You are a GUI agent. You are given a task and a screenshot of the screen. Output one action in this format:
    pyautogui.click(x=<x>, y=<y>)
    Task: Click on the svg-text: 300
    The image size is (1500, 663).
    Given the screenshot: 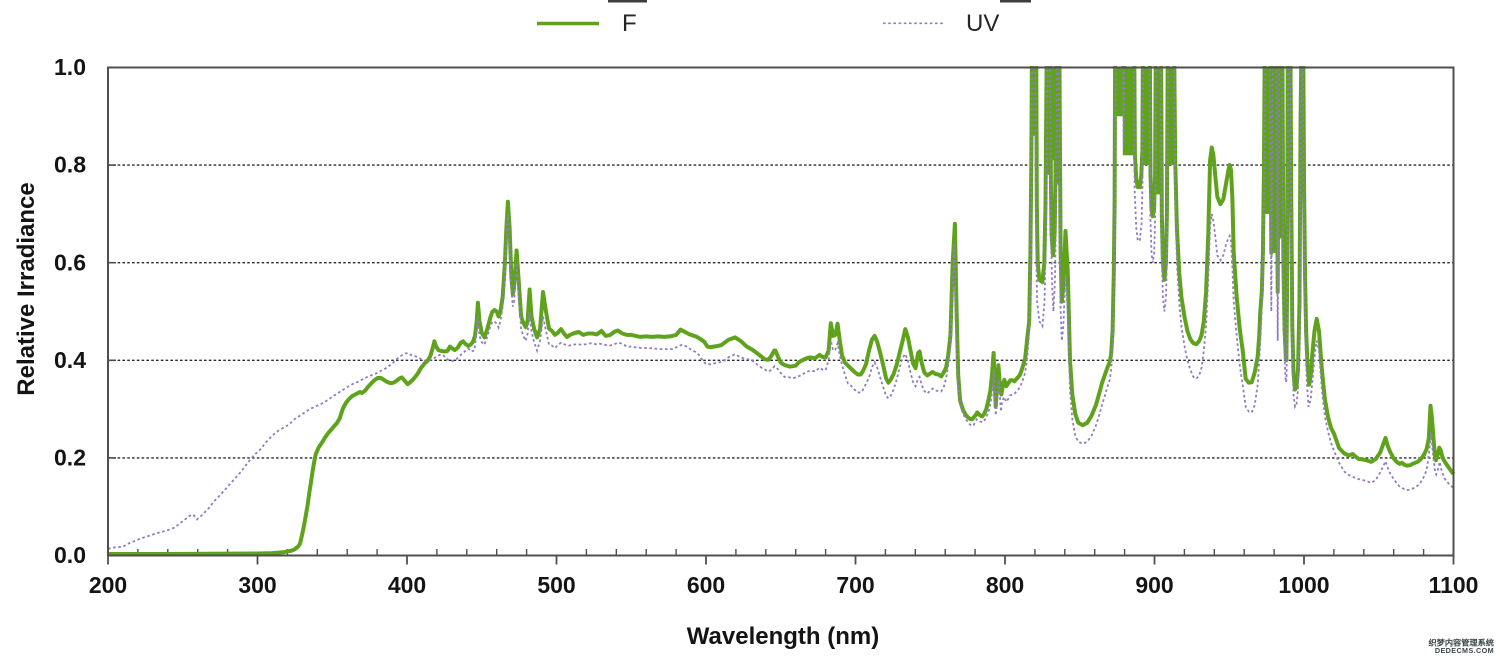 What is the action you would take?
    pyautogui.click(x=257, y=585)
    